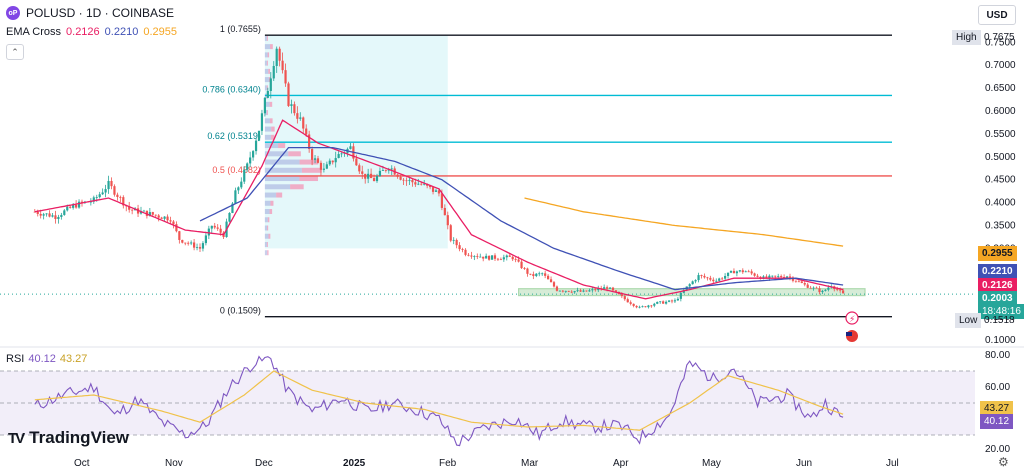 Image resolution: width=1024 pixels, height=471 pixels. I want to click on tradingview-wordmark: TradingView, so click(79, 438).